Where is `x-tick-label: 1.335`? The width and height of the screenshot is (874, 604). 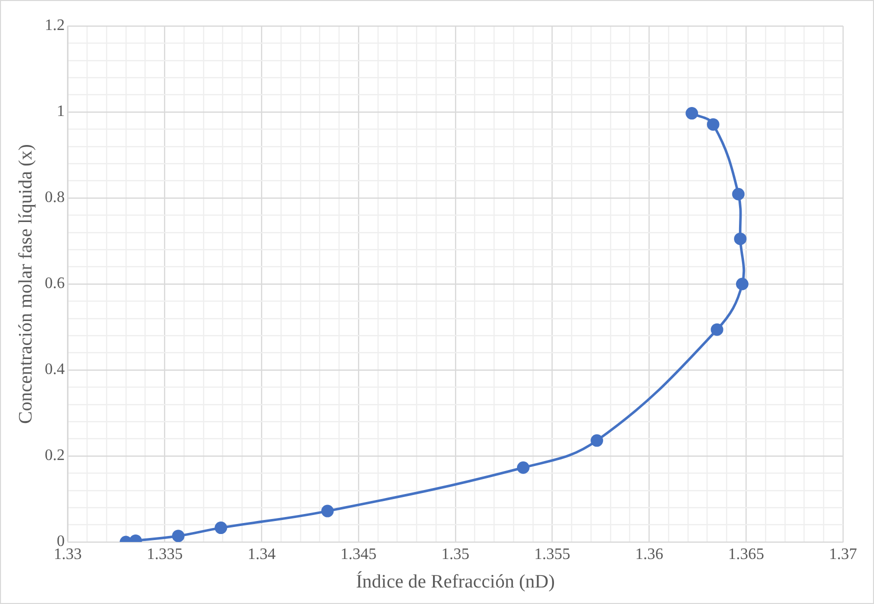 x-tick-label: 1.335 is located at coordinates (164, 554).